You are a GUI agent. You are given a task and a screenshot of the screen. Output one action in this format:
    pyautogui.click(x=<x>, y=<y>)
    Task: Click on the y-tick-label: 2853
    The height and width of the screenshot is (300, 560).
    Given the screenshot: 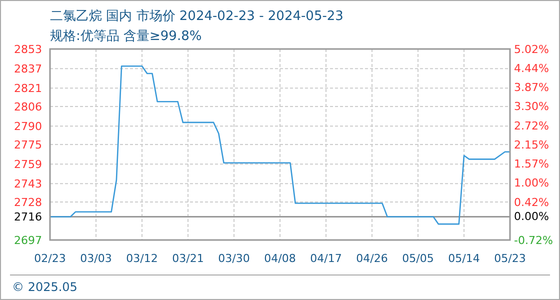 What is the action you would take?
    pyautogui.click(x=28, y=49)
    